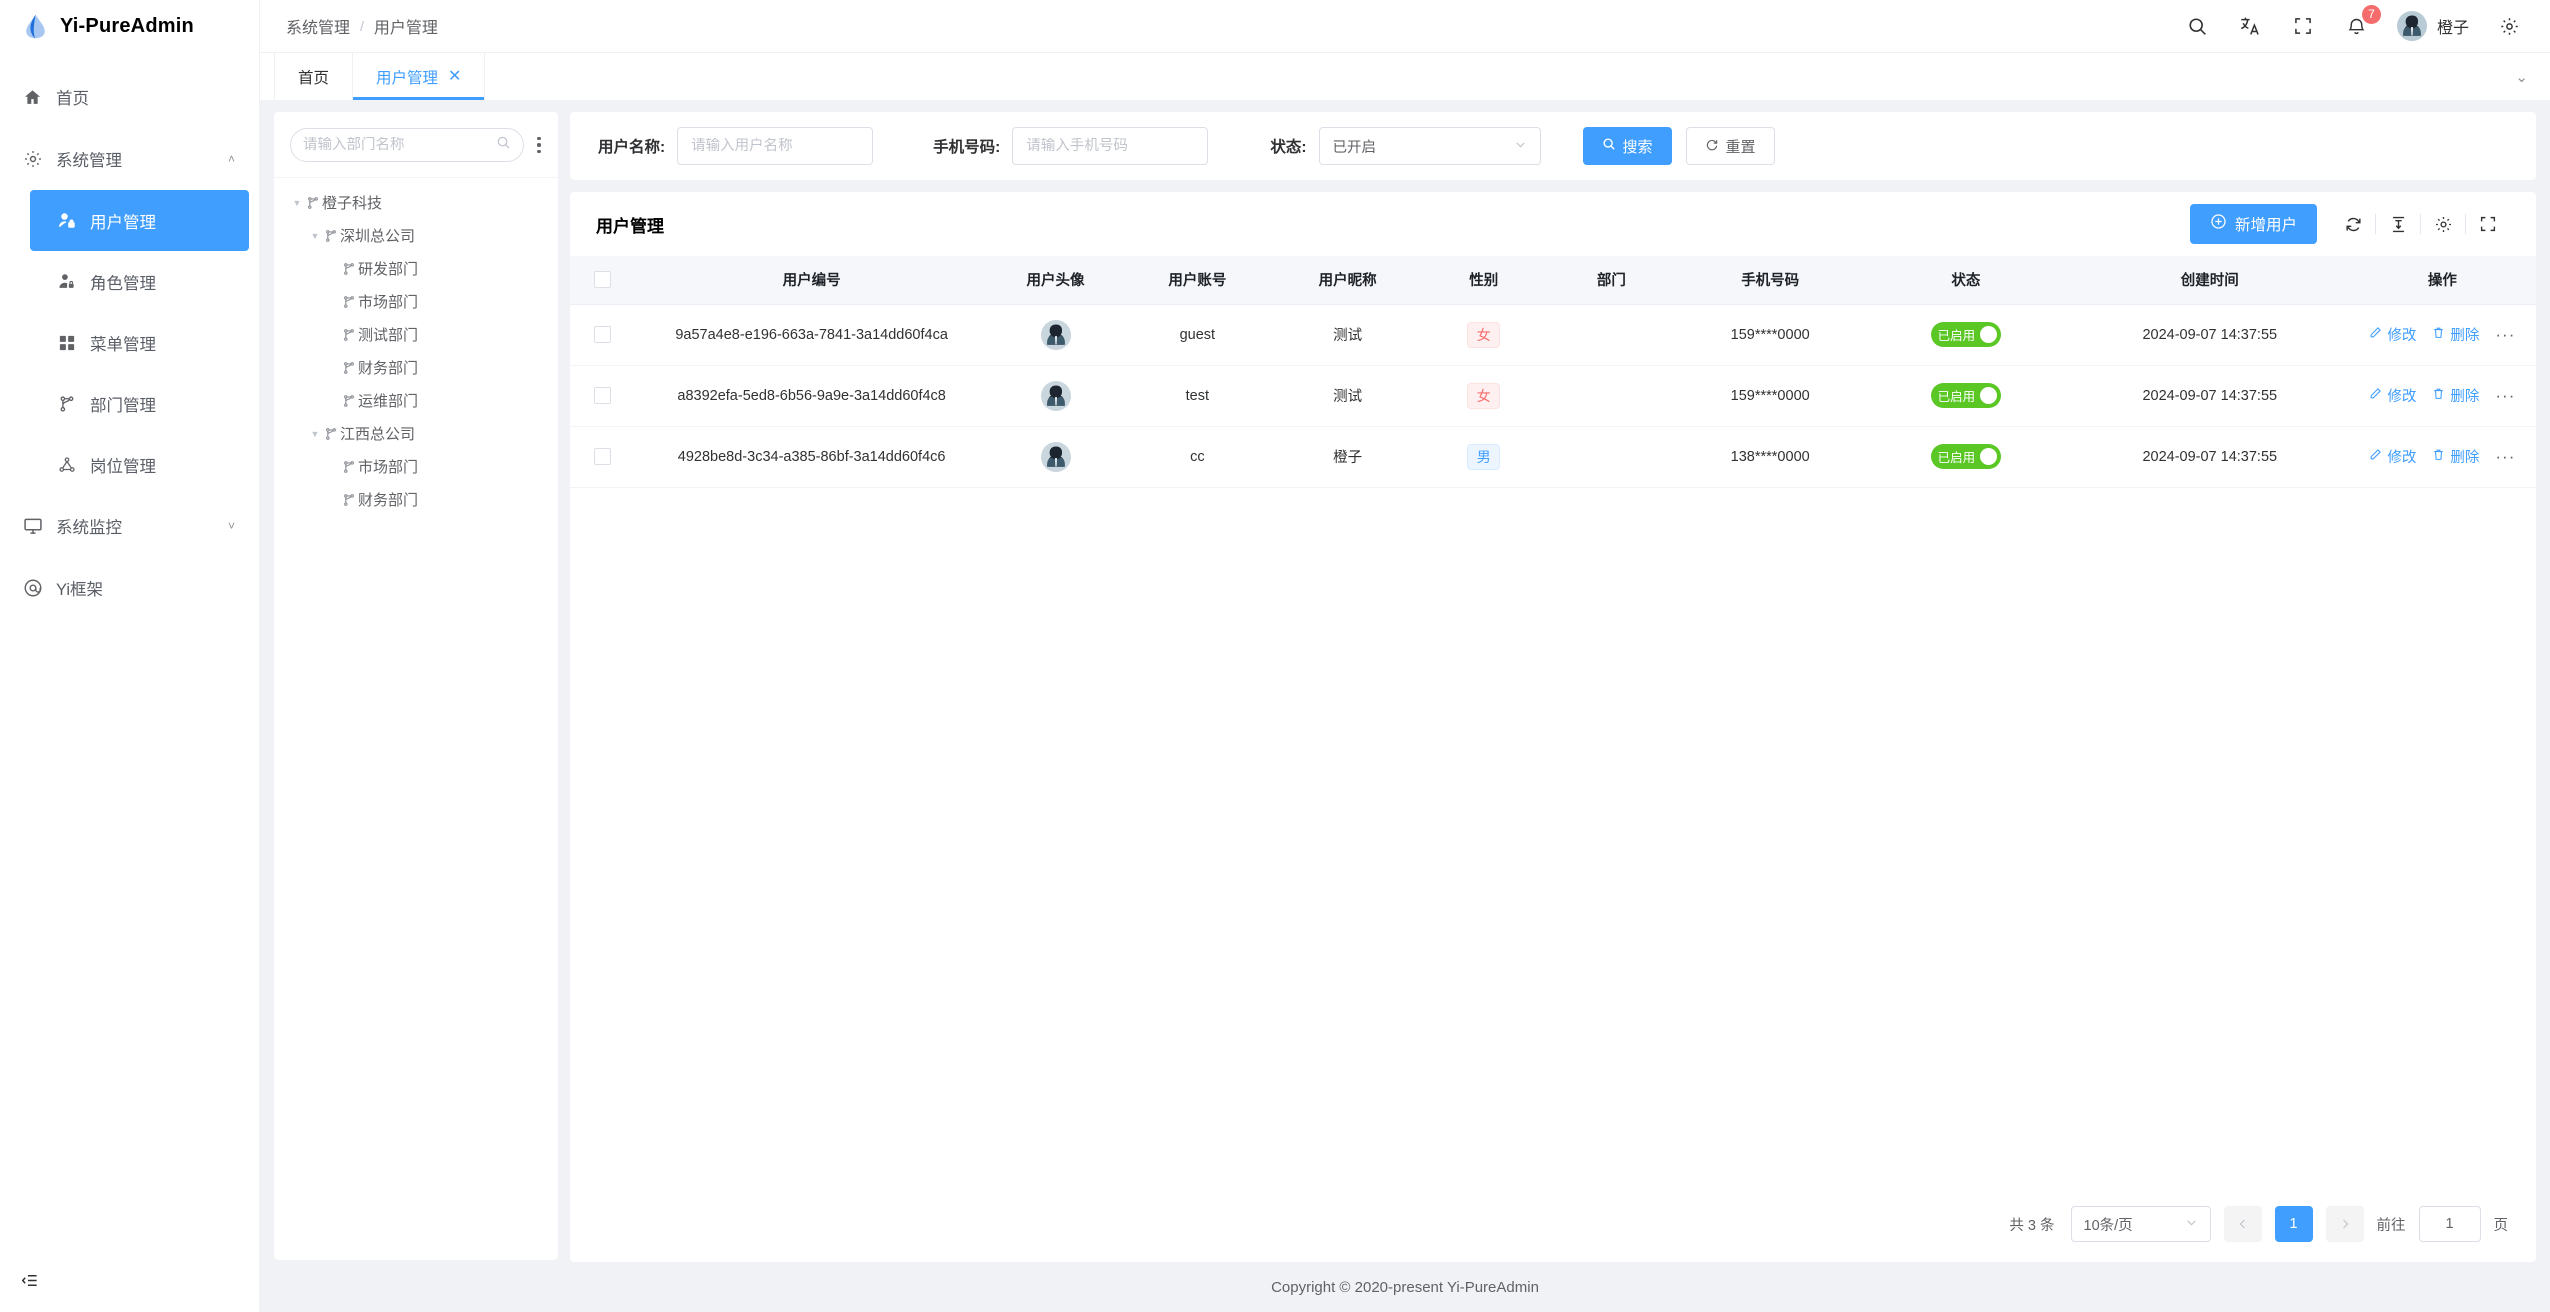 The height and width of the screenshot is (1312, 2550). I want to click on jump-page-input-wrap, so click(2449, 1224).